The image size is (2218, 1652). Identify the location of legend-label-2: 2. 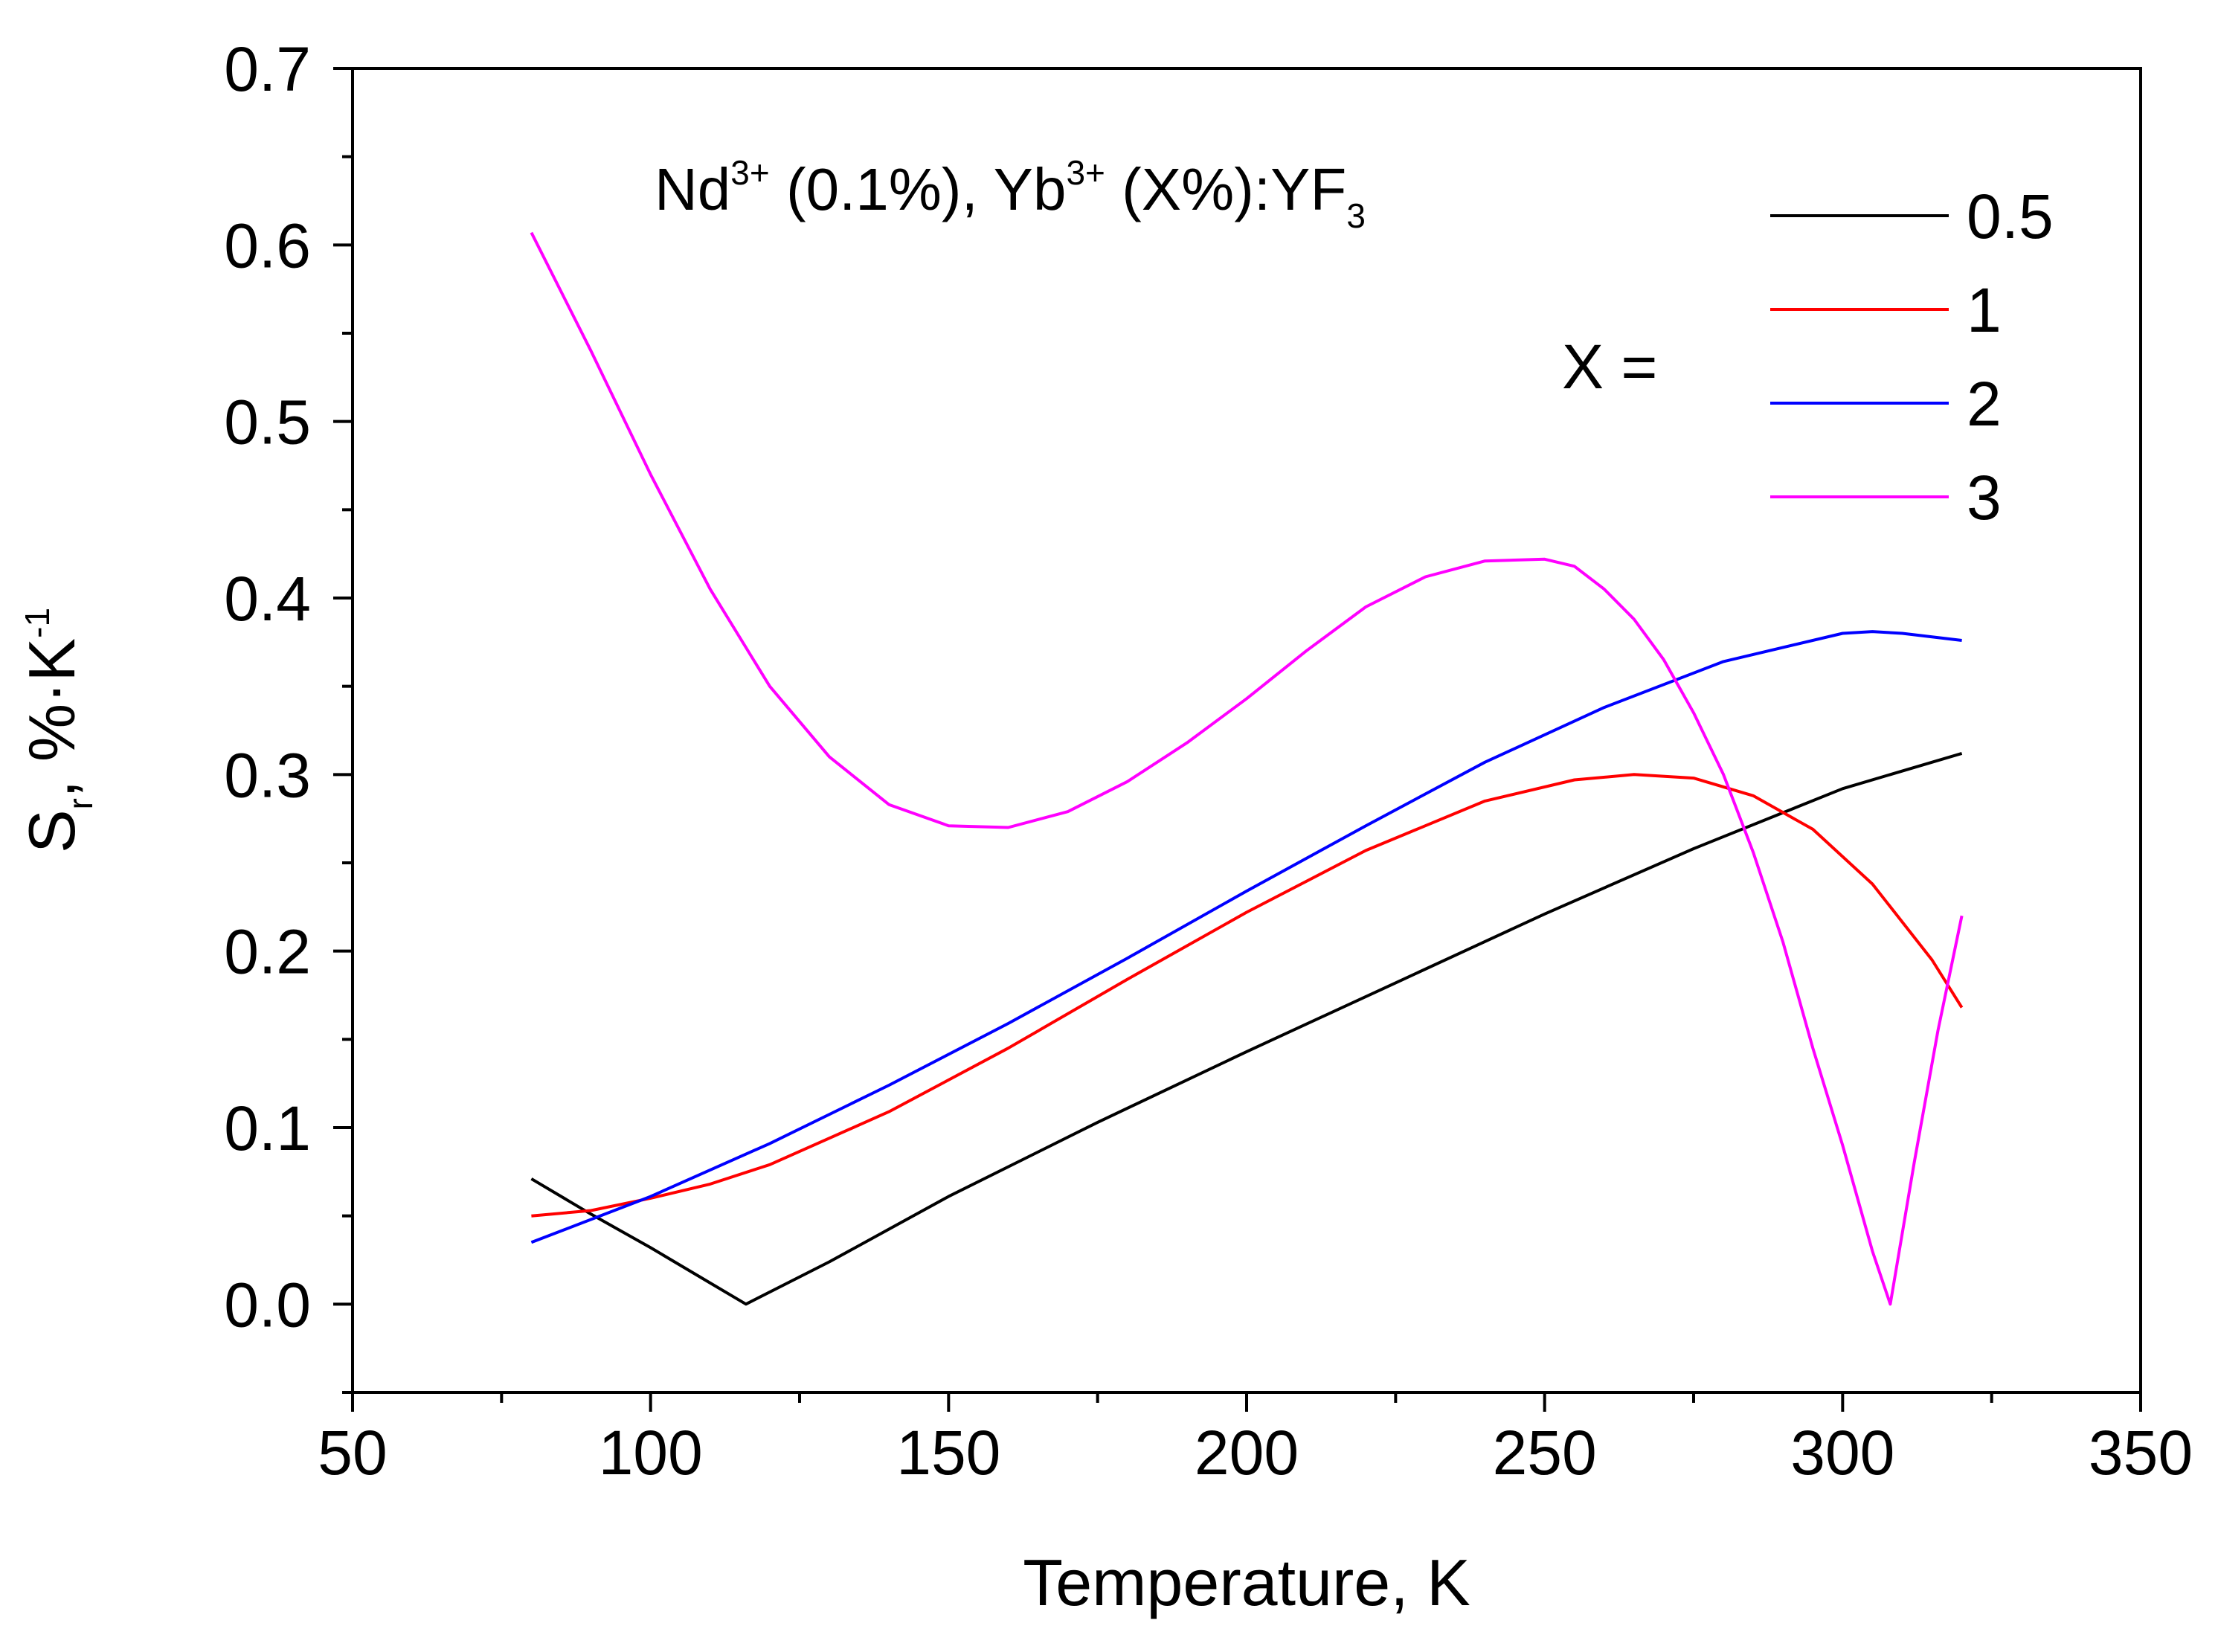
(1984, 404).